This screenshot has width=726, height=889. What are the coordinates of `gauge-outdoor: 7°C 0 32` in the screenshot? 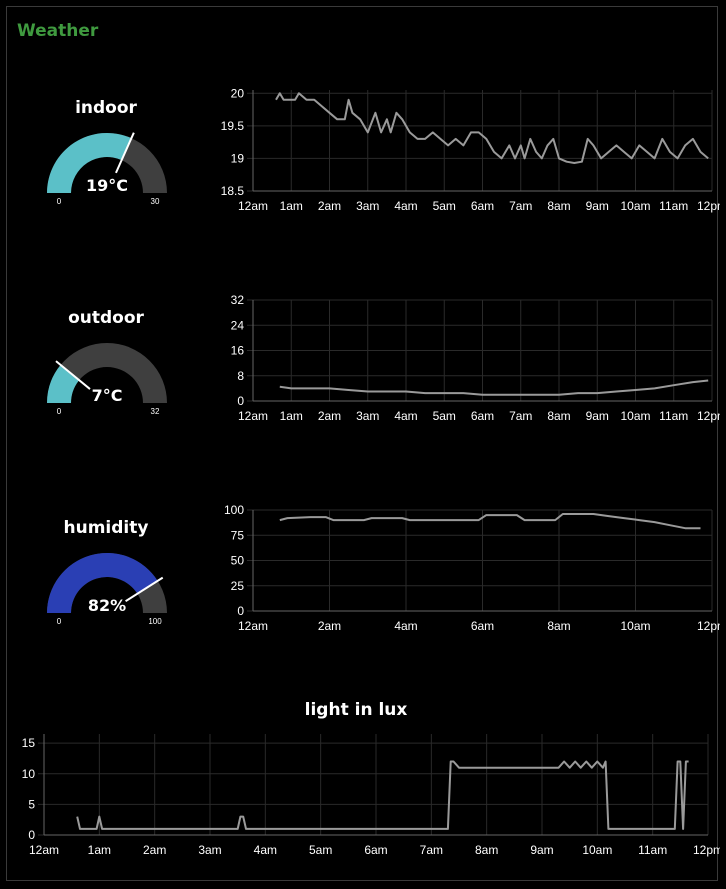 It's located at (107, 379).